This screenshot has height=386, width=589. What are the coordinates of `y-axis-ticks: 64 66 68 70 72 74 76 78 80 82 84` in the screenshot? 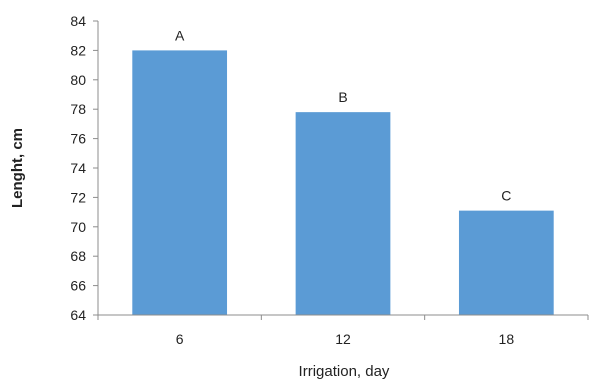 It's located at (84, 168).